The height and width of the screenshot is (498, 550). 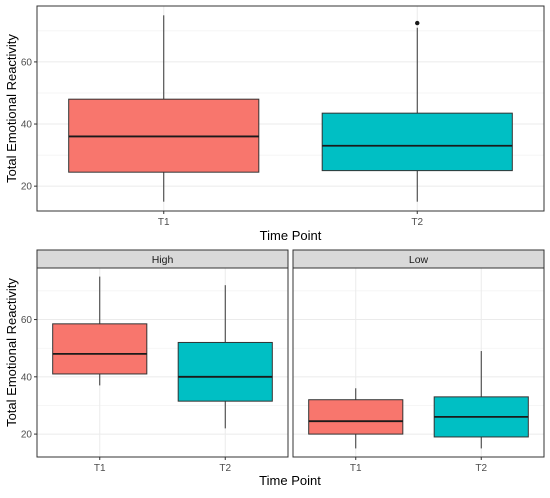 What do you see at coordinates (163, 260) in the screenshot?
I see `facet-high-strip-label: High` at bounding box center [163, 260].